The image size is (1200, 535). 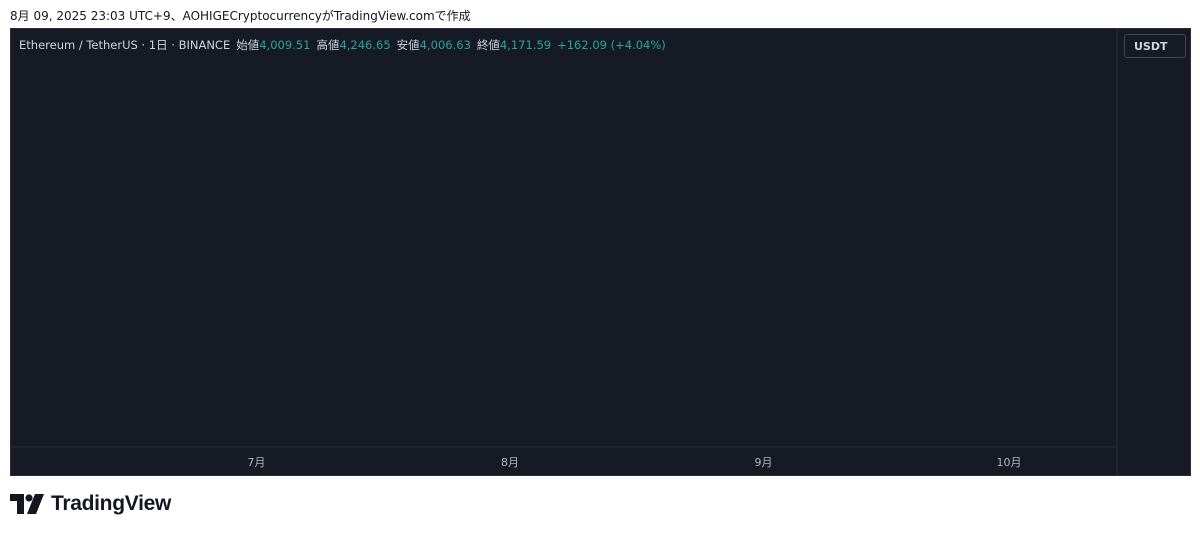 I want to click on time-tick-label: 9月, so click(x=764, y=462).